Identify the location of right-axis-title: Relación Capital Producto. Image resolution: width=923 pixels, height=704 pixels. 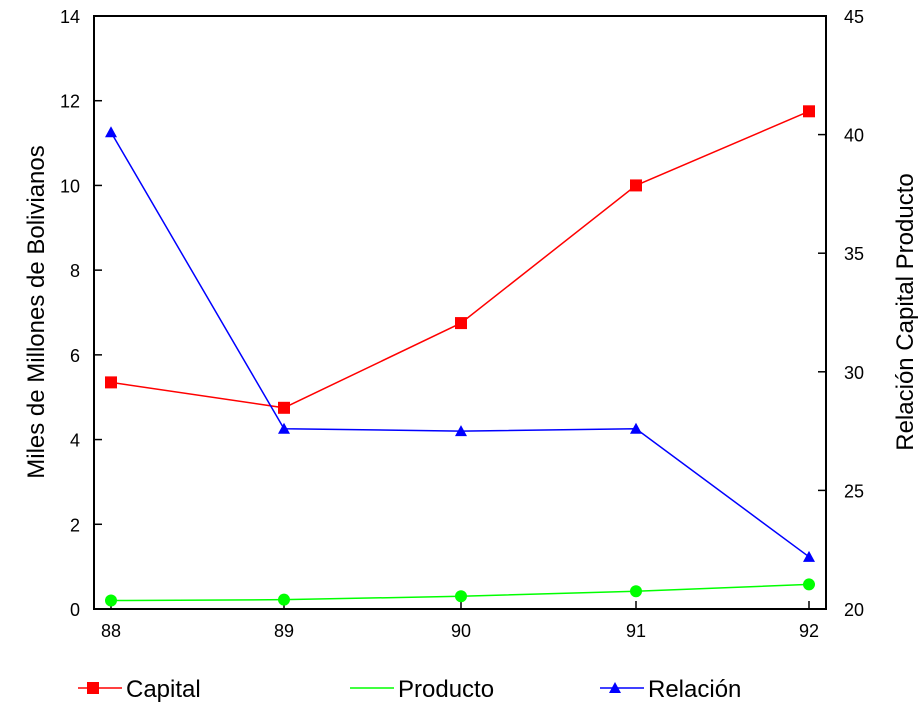
(905, 312).